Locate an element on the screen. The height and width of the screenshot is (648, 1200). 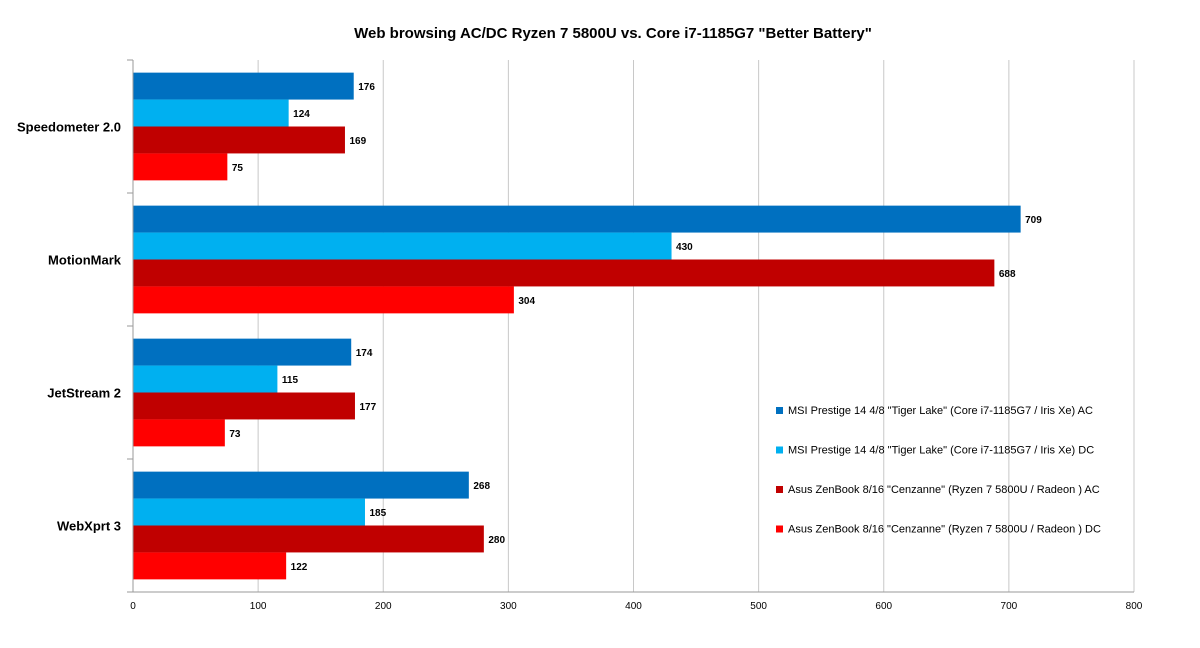
category-label: JetStream 2 is located at coordinates (84, 393).